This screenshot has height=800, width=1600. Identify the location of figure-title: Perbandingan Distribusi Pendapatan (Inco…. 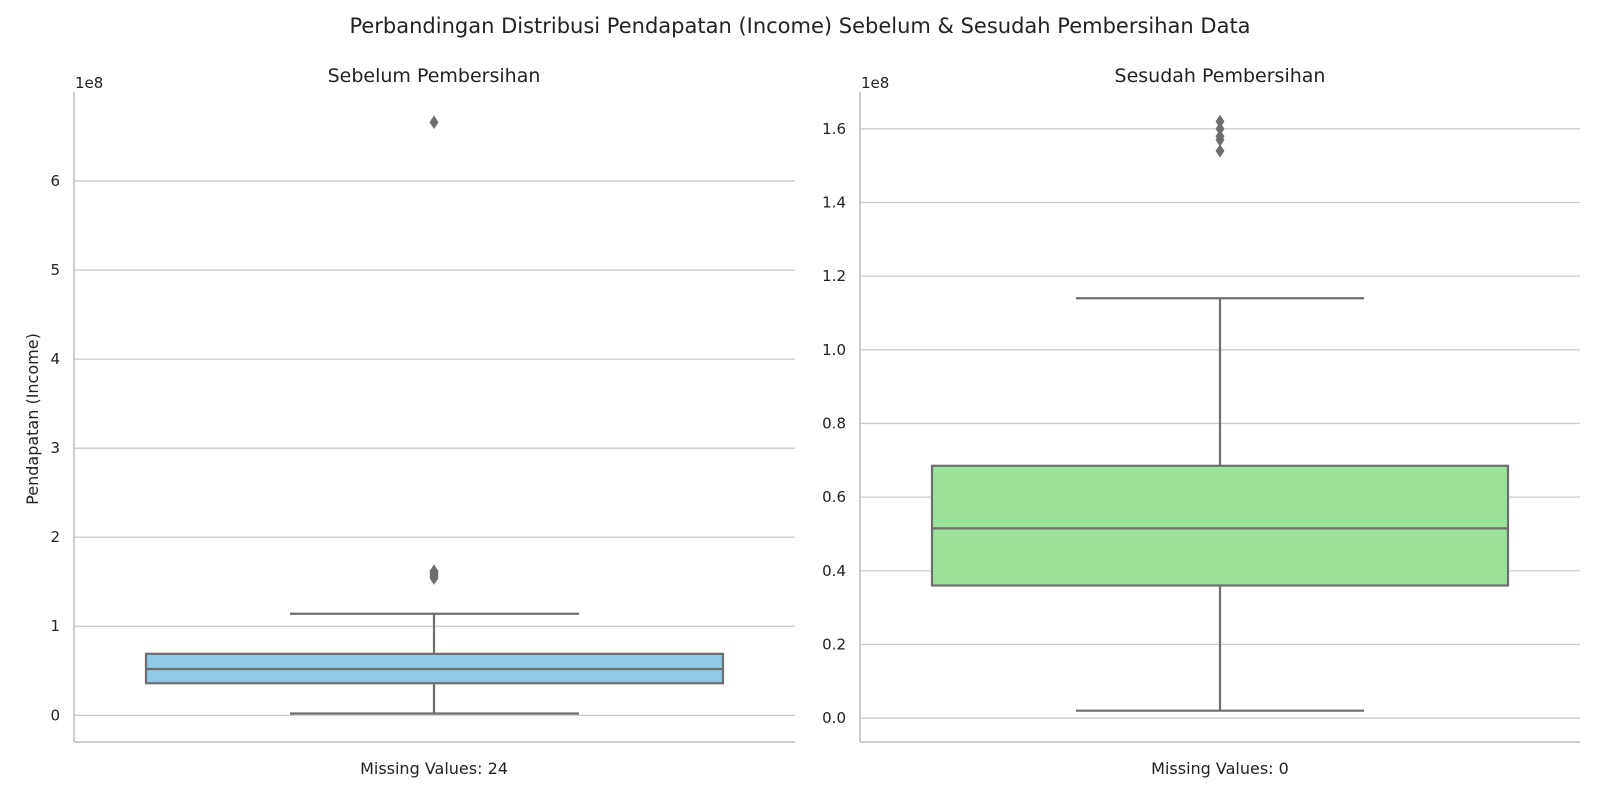
(799, 26).